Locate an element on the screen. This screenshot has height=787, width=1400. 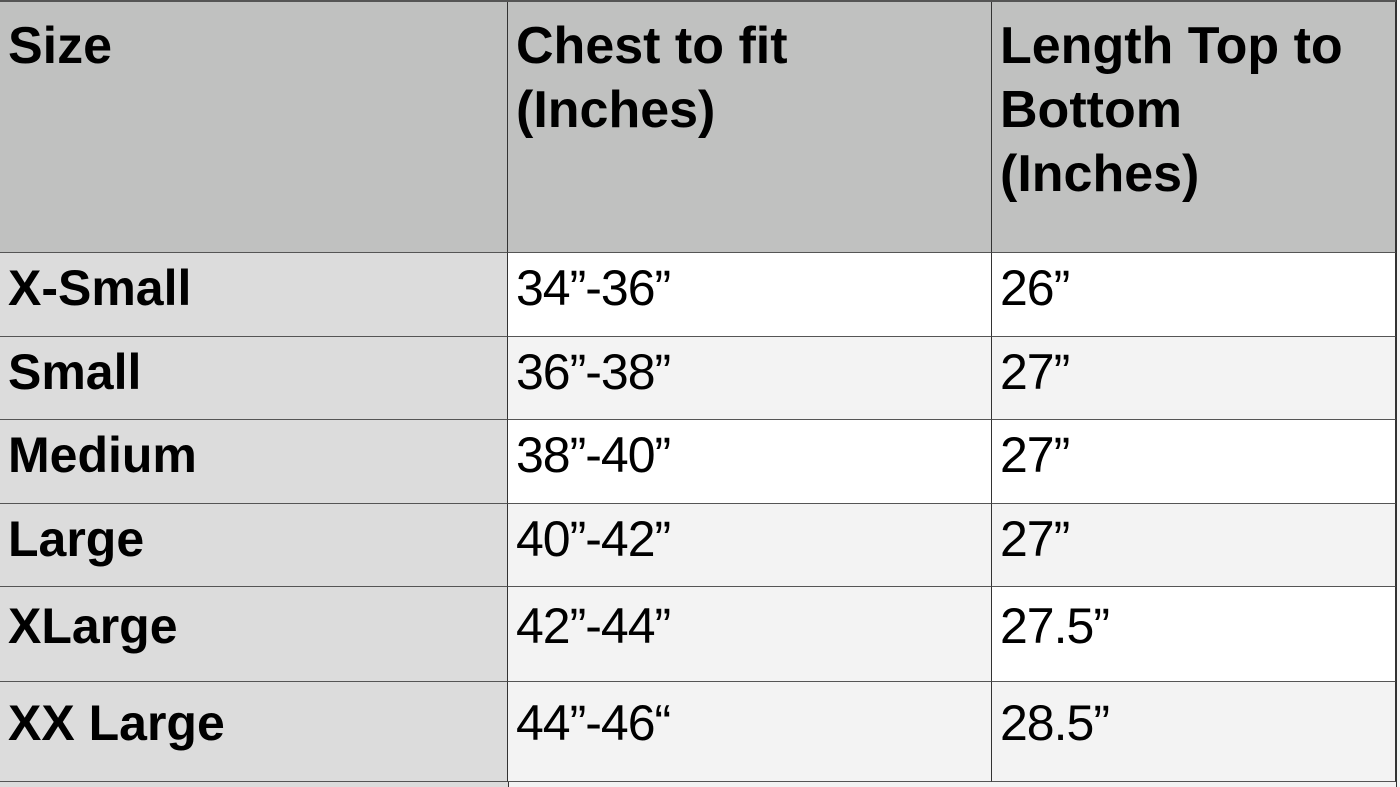
header-size-label: Size is located at coordinates (60, 46).